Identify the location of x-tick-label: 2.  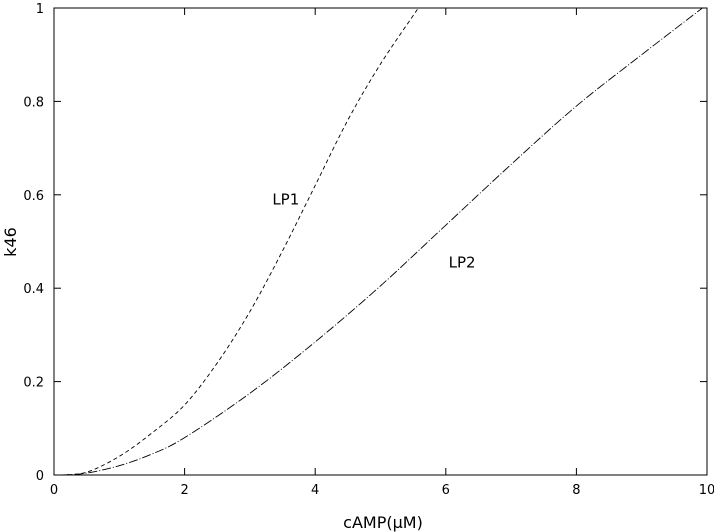
(184, 490).